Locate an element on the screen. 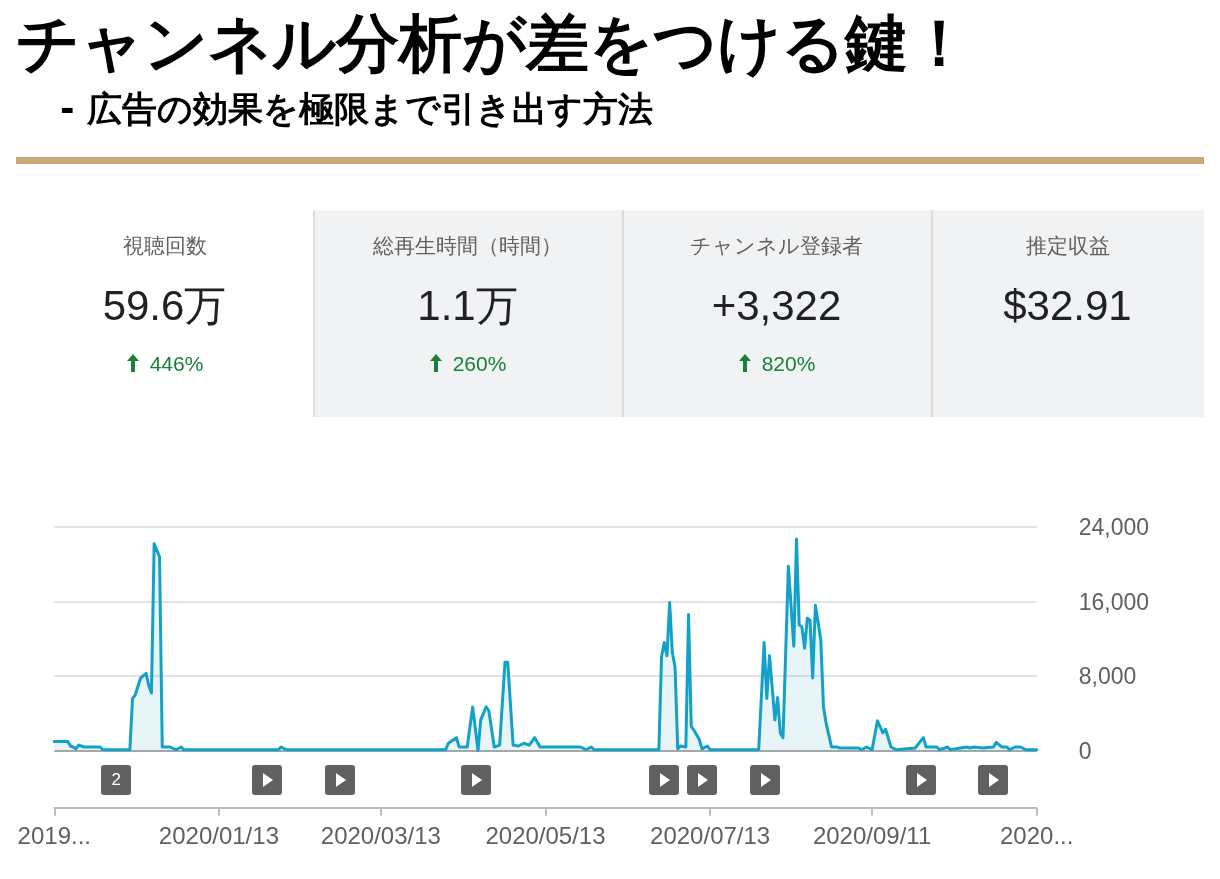  y-tick-label: 16,000 is located at coordinates (1114, 601).